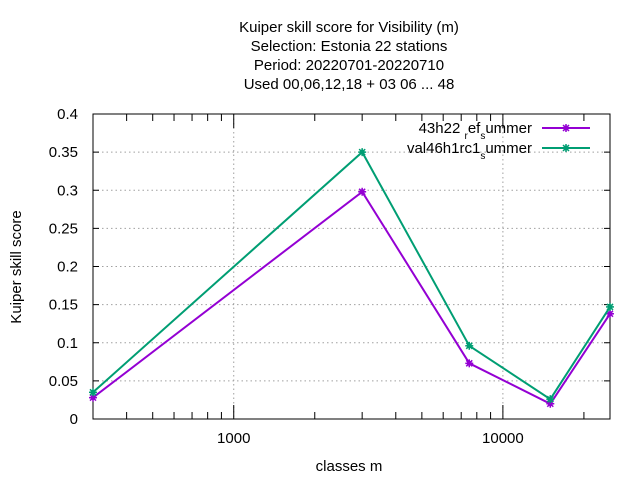  Describe the element at coordinates (349, 466) in the screenshot. I see `x-axis-label: classes m` at that location.